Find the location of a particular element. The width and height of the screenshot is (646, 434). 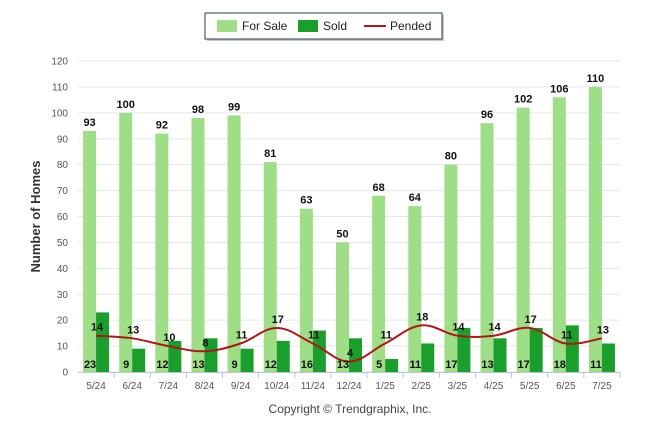

x-tick-label: 2/25 is located at coordinates (422, 386).